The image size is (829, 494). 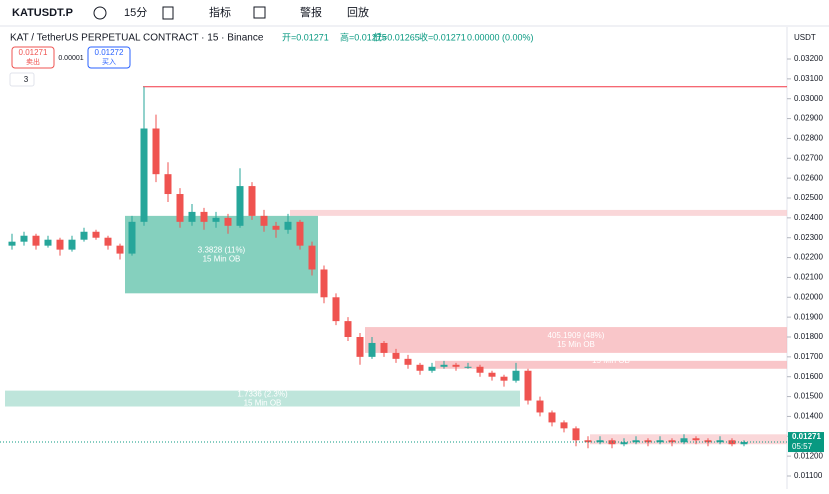 I want to click on close: 收=0.01271, so click(x=442, y=36).